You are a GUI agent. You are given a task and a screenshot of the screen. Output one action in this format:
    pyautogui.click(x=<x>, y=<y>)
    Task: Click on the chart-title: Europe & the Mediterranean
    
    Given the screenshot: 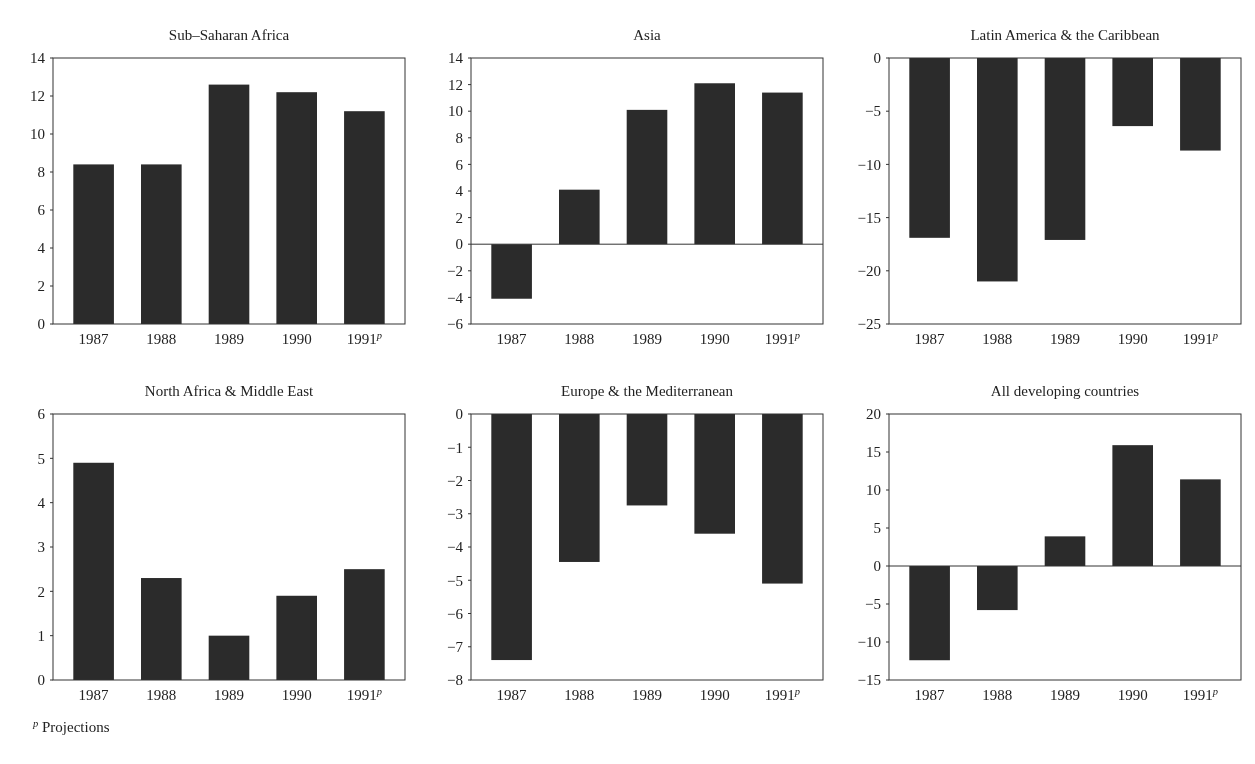 What is the action you would take?
    pyautogui.click(x=647, y=391)
    